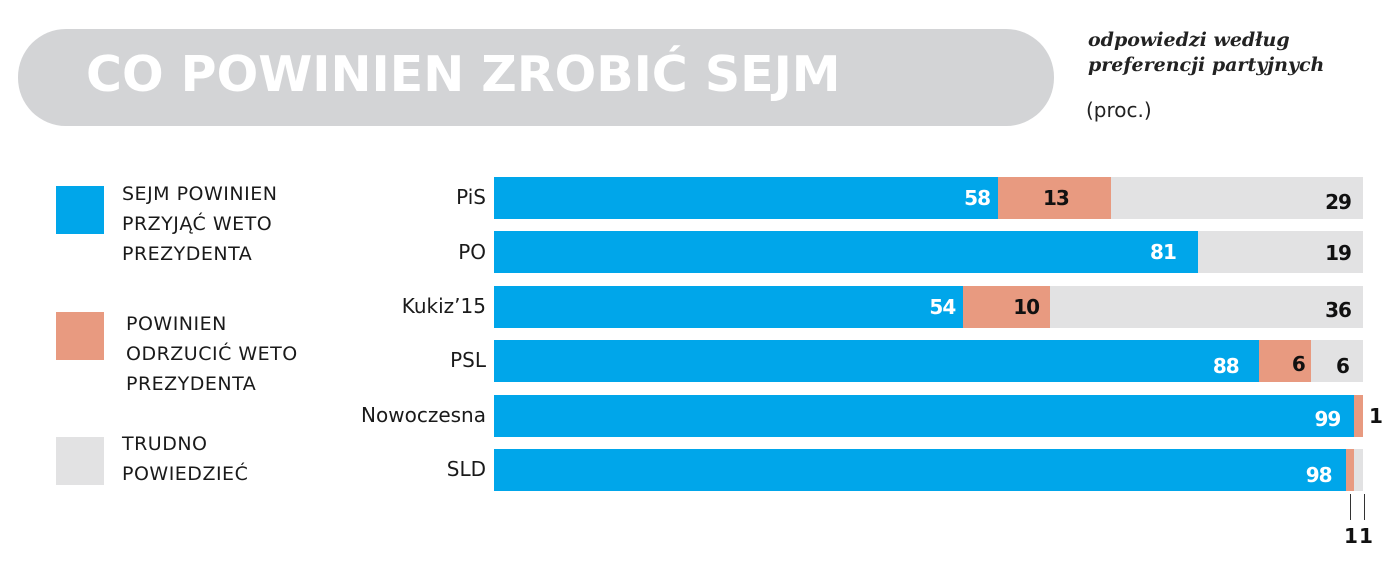  What do you see at coordinates (1319, 475) in the screenshot?
I see `value-label: 98` at bounding box center [1319, 475].